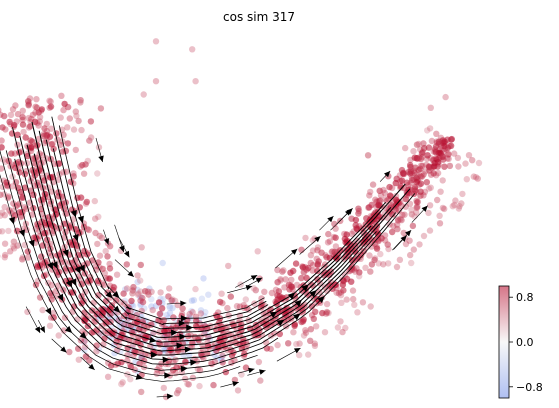 The image size is (559, 408). I want to click on colorbar-tick-label: 0.8, so click(525, 297).